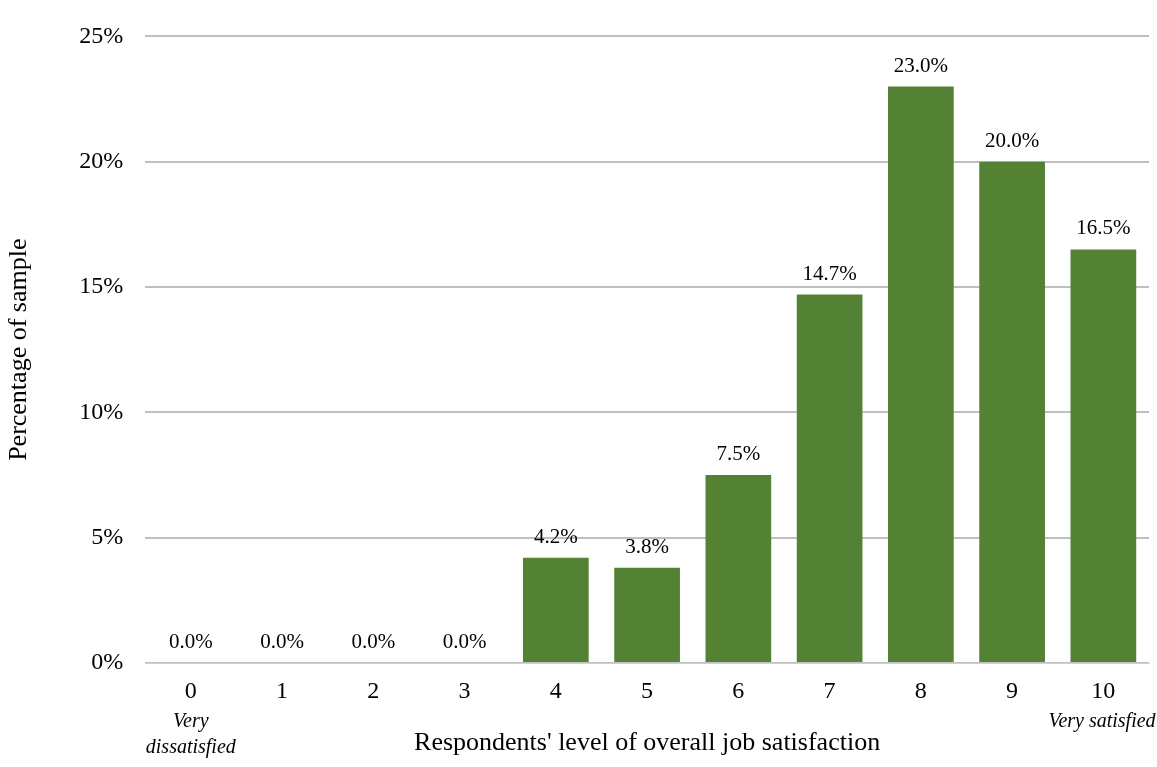 This screenshot has height=767, width=1157. I want to click on x-tick-label: 6, so click(738, 689).